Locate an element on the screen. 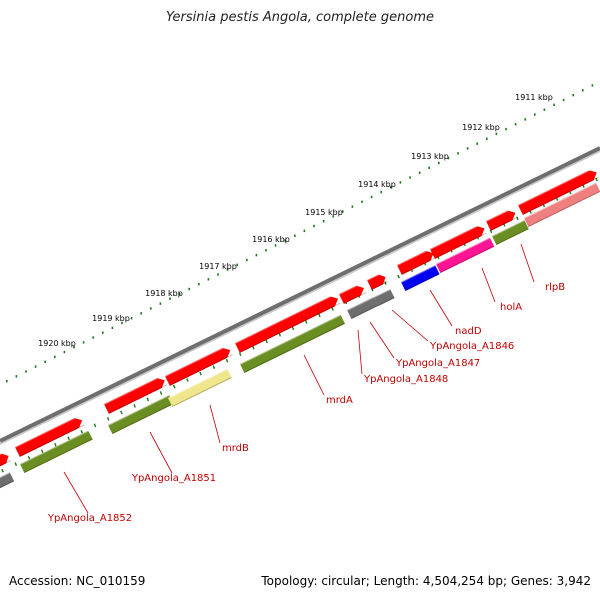 This screenshot has width=600, height=600. ruler-label: 1914 kbp is located at coordinates (377, 184).